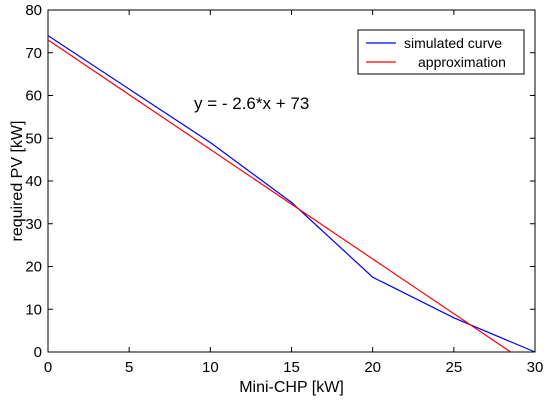 This screenshot has height=402, width=550. I want to click on x-tick-label: 20, so click(372, 367).